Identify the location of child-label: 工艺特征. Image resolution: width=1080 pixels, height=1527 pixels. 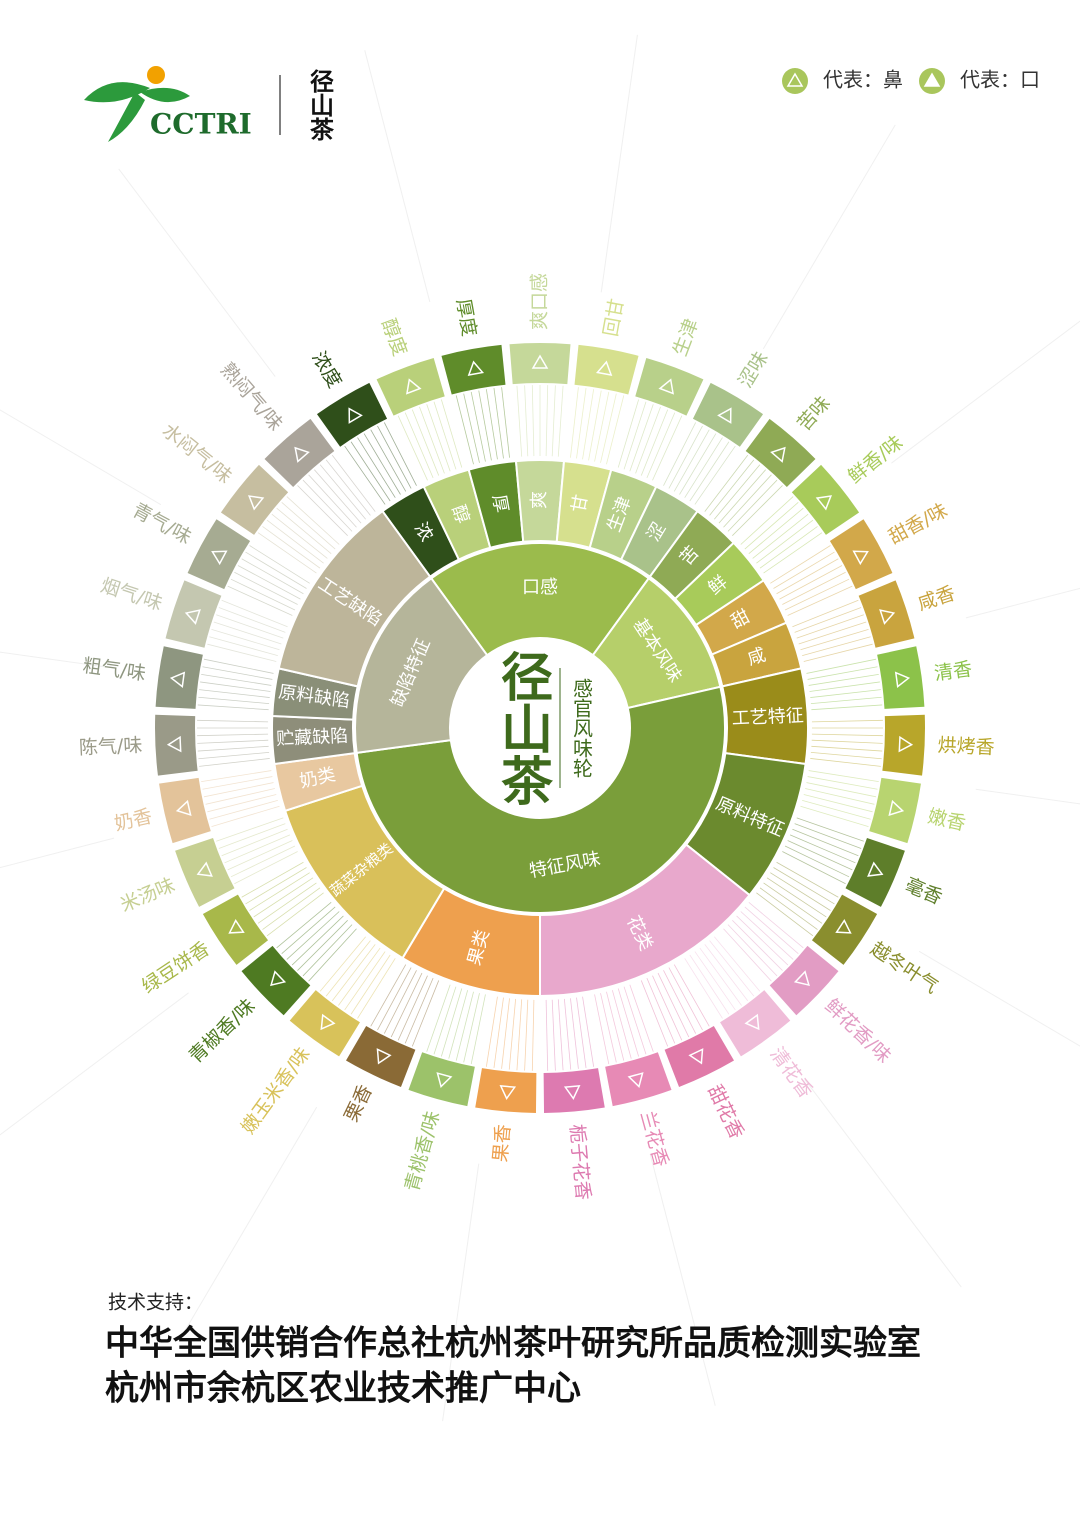
(767, 717).